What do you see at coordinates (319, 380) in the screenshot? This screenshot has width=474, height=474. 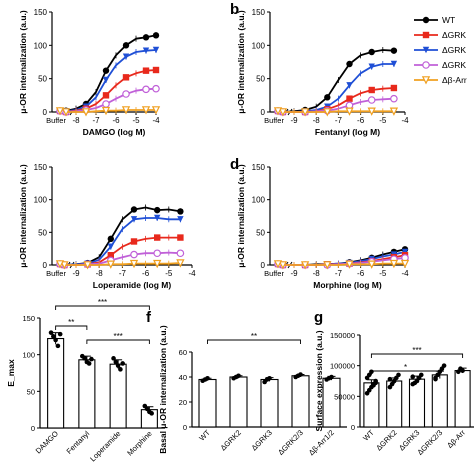 I see `y-axis-label: Surface expression (a.u.)` at bounding box center [319, 380].